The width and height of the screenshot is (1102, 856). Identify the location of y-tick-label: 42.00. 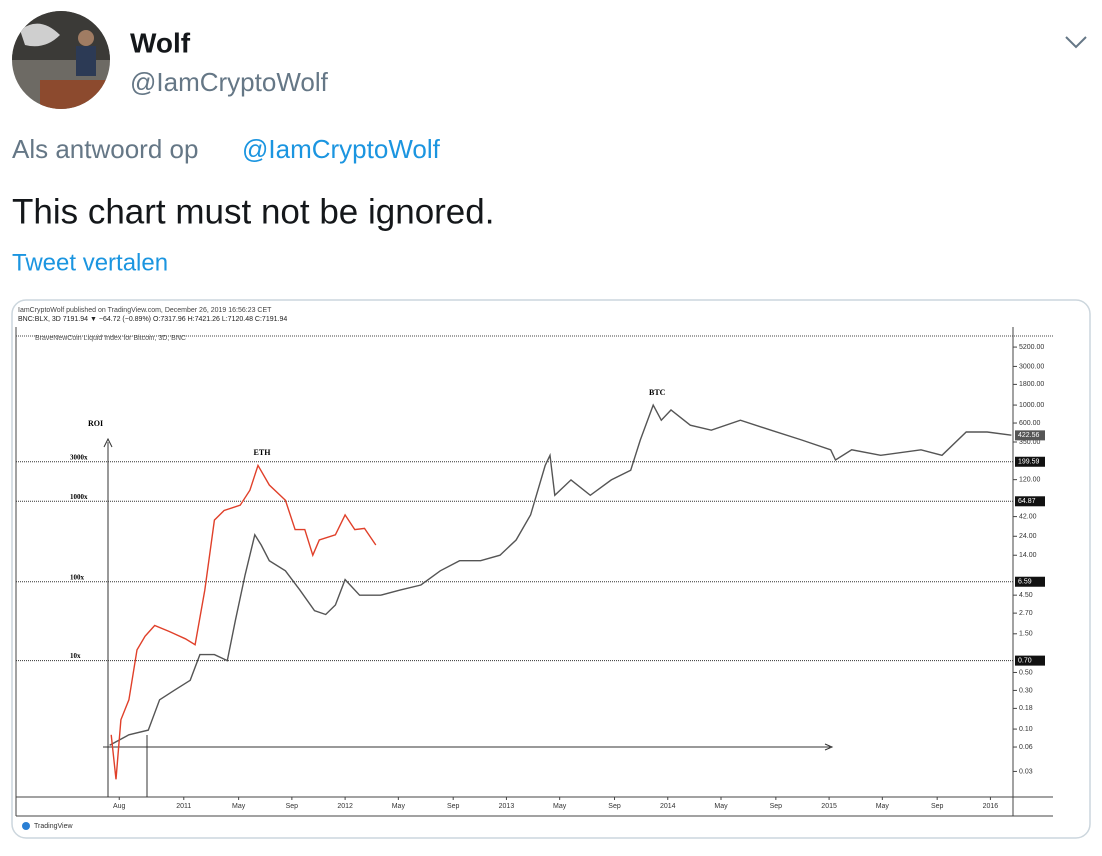
(1028, 516).